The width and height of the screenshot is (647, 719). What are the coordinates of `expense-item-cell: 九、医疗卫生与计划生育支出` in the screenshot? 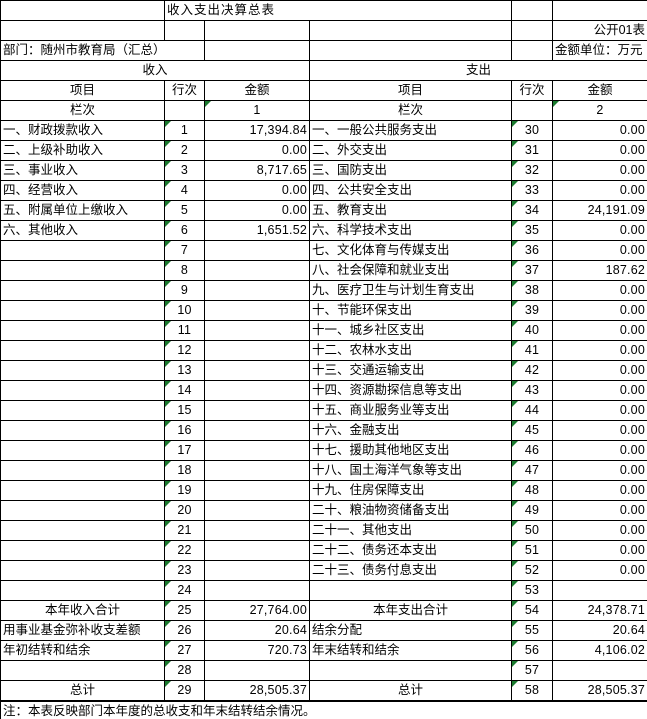 It's located at (410, 290).